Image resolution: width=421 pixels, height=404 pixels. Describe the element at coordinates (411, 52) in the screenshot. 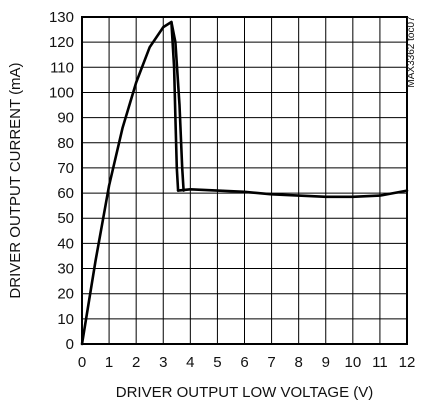

I see `figure-id-annotation: MAX3362 toc07` at that location.